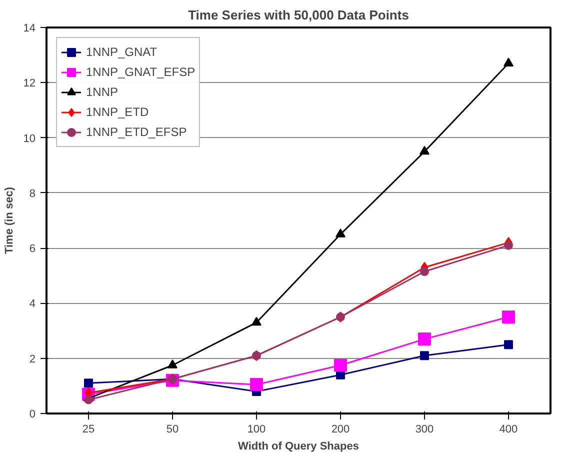 The width and height of the screenshot is (587, 463). I want to click on legend-label: 1NNP_ETD_EFSP, so click(136, 132).